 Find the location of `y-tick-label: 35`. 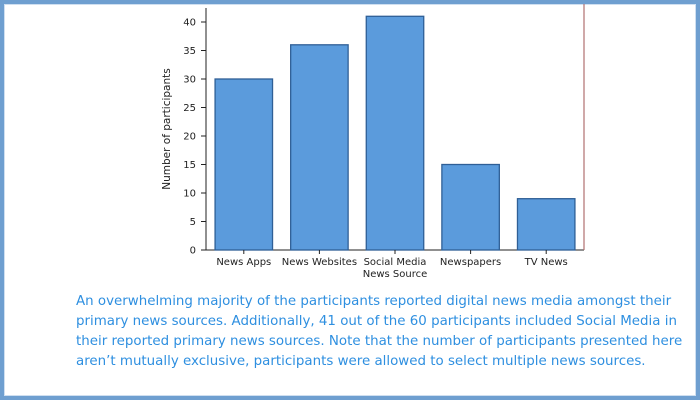

y-tick-label: 35 is located at coordinates (189, 51).